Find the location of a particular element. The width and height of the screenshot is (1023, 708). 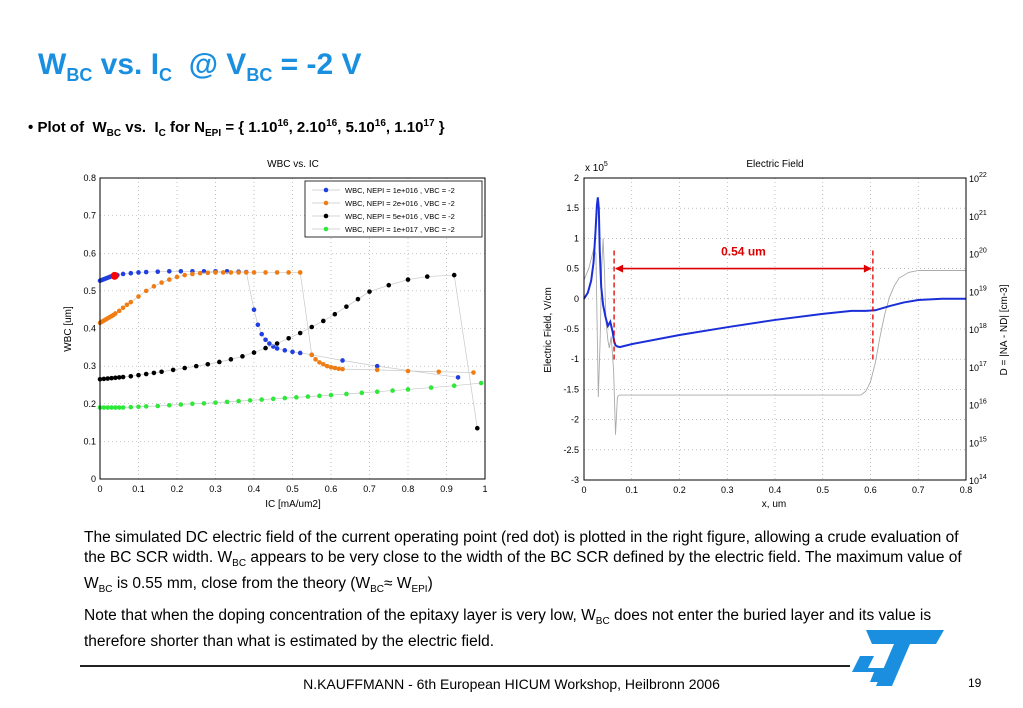

chart2-xtick-label: 0.8 is located at coordinates (966, 490).